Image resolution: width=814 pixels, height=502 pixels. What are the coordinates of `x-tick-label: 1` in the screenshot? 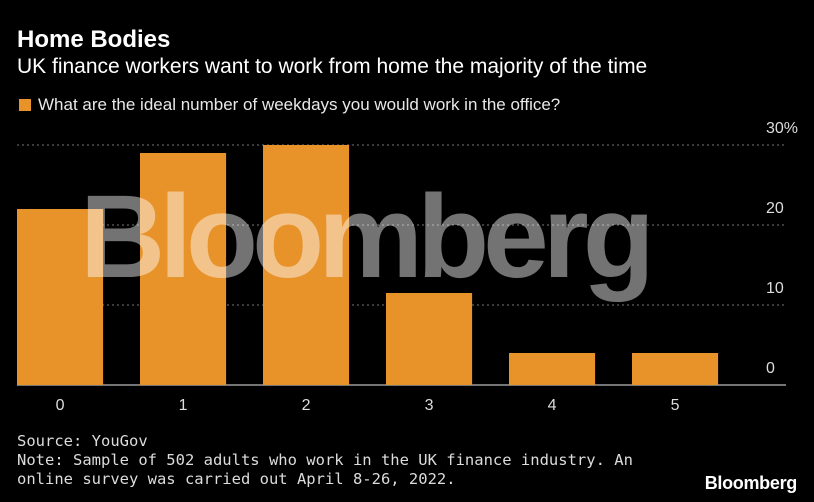 It's located at (183, 405).